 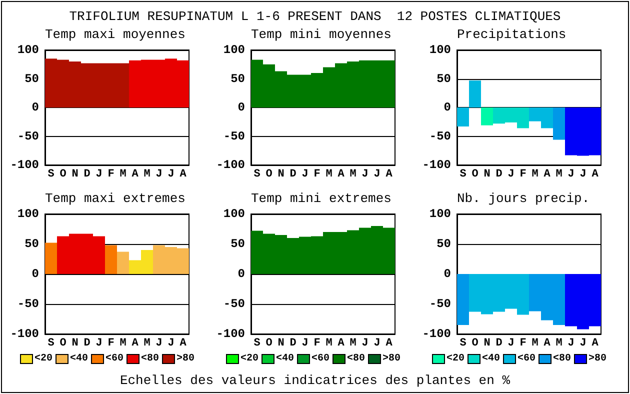 What do you see at coordinates (321, 34) in the screenshot?
I see `chart-title: Temp mini moyennes` at bounding box center [321, 34].